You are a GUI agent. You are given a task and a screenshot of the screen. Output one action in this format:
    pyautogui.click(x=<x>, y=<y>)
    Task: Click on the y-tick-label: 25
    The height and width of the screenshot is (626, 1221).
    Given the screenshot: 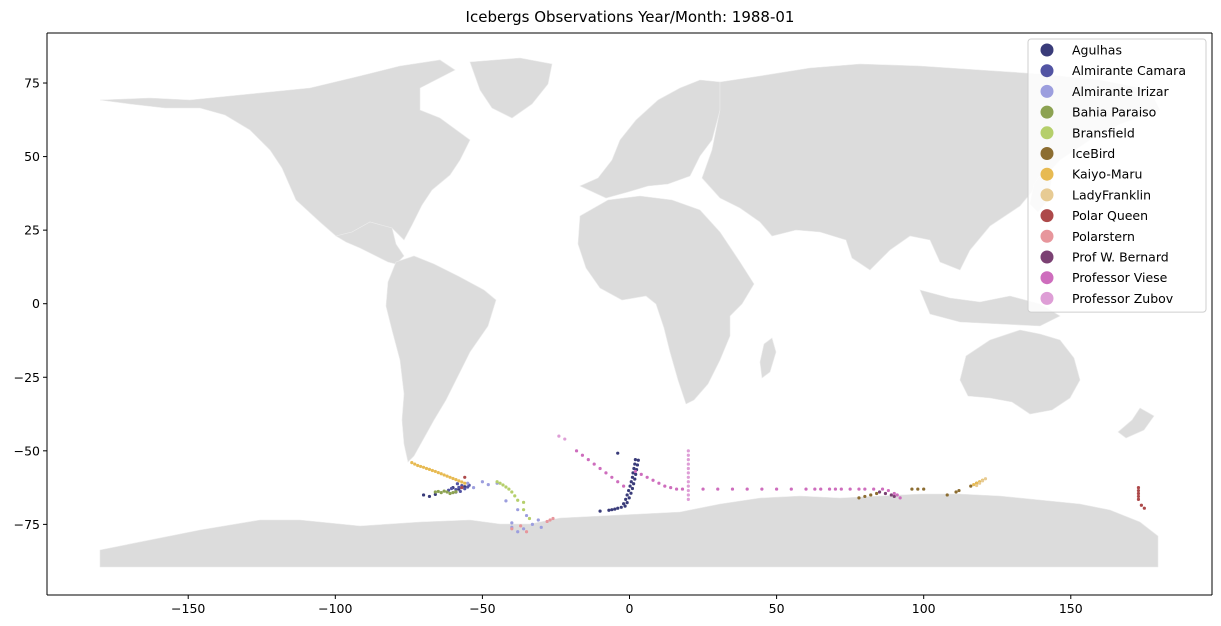 What is the action you would take?
    pyautogui.click(x=32, y=230)
    